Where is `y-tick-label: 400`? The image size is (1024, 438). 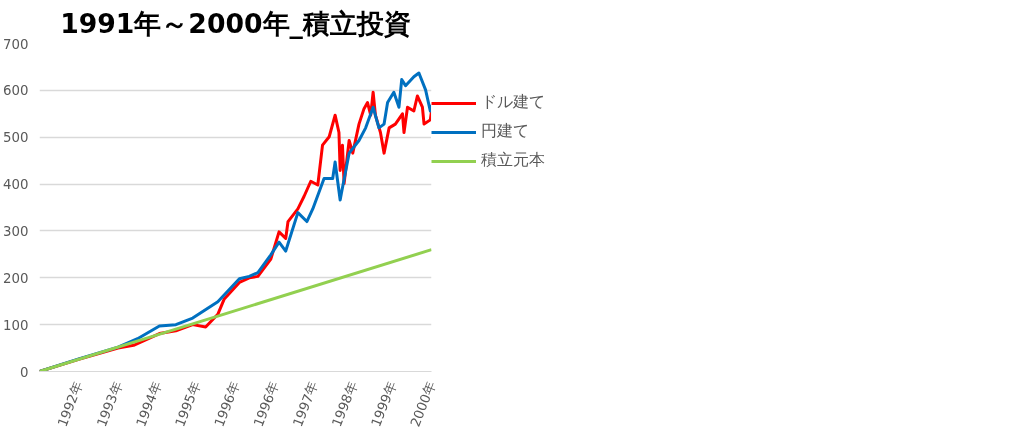
y-tick-label: 400 is located at coordinates (16, 185).